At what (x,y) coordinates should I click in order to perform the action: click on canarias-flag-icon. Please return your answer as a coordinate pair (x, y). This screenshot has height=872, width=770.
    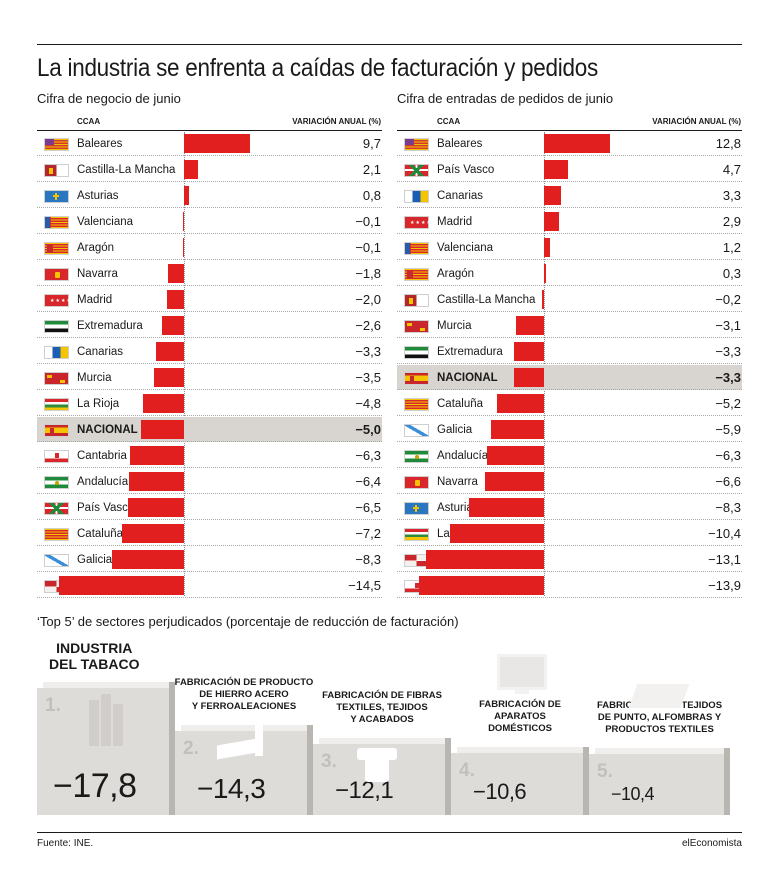
    Looking at the image, I should click on (416, 196).